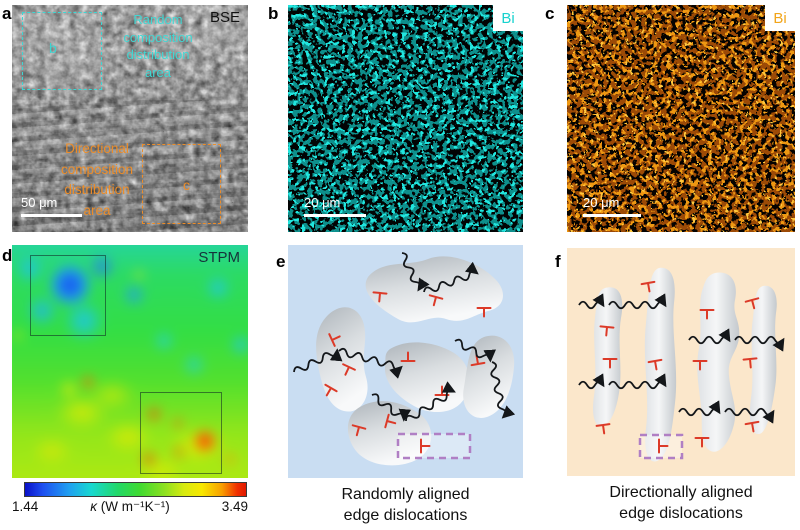 This screenshot has height=530, width=800. Describe the element at coordinates (7, 13) in the screenshot. I see `panel-label-a: a` at that location.